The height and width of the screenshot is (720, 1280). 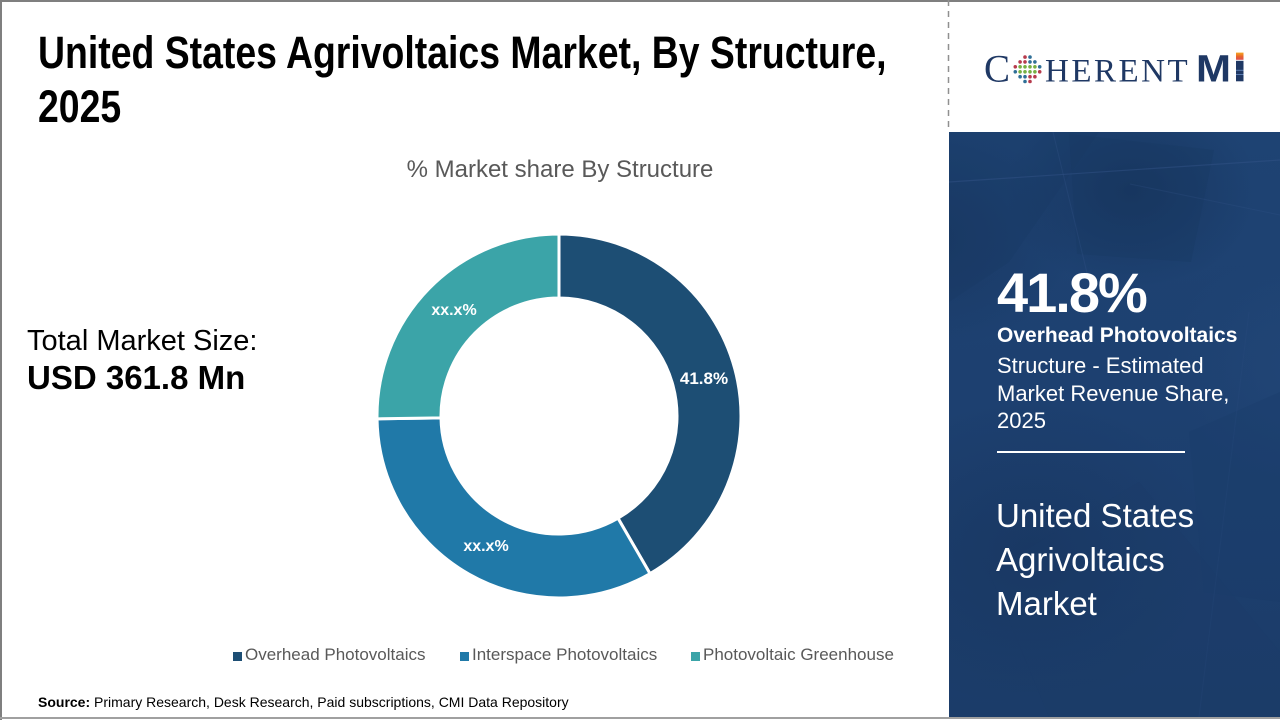 What do you see at coordinates (1117, 70) in the screenshot?
I see `svg-text: HERENT` at bounding box center [1117, 70].